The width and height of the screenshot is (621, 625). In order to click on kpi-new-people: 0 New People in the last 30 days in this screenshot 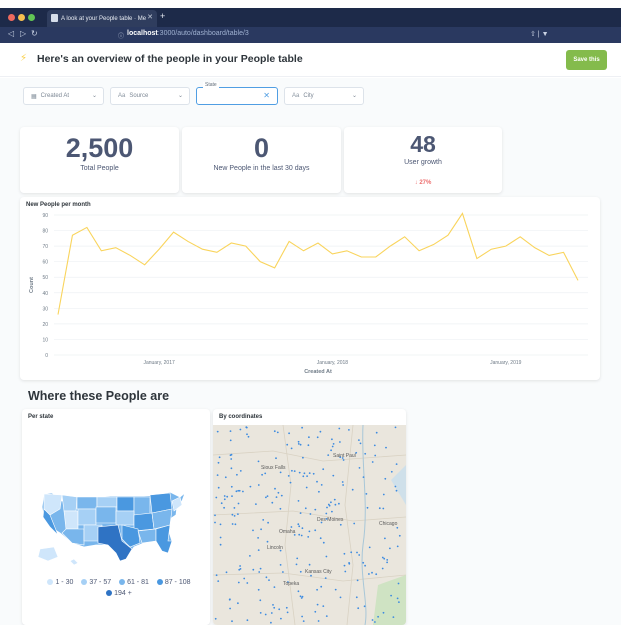, I will do `click(261, 160)`.